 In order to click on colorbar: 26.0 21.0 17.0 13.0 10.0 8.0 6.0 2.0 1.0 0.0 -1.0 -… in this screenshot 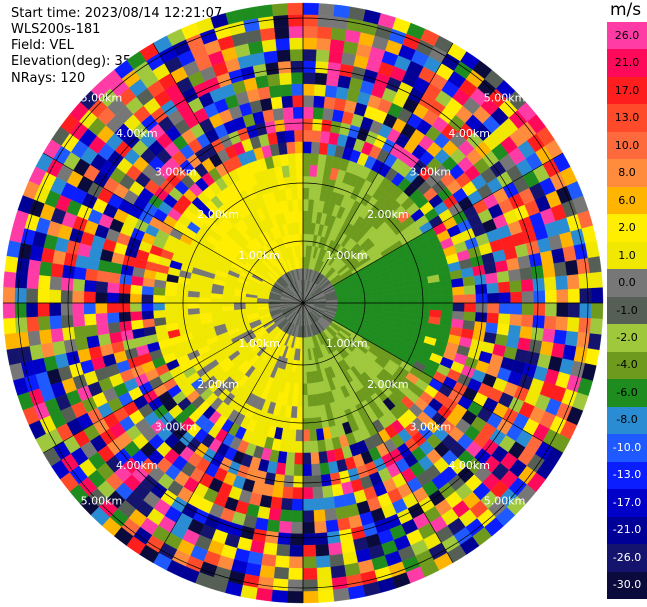, I will do `click(627, 311)`.